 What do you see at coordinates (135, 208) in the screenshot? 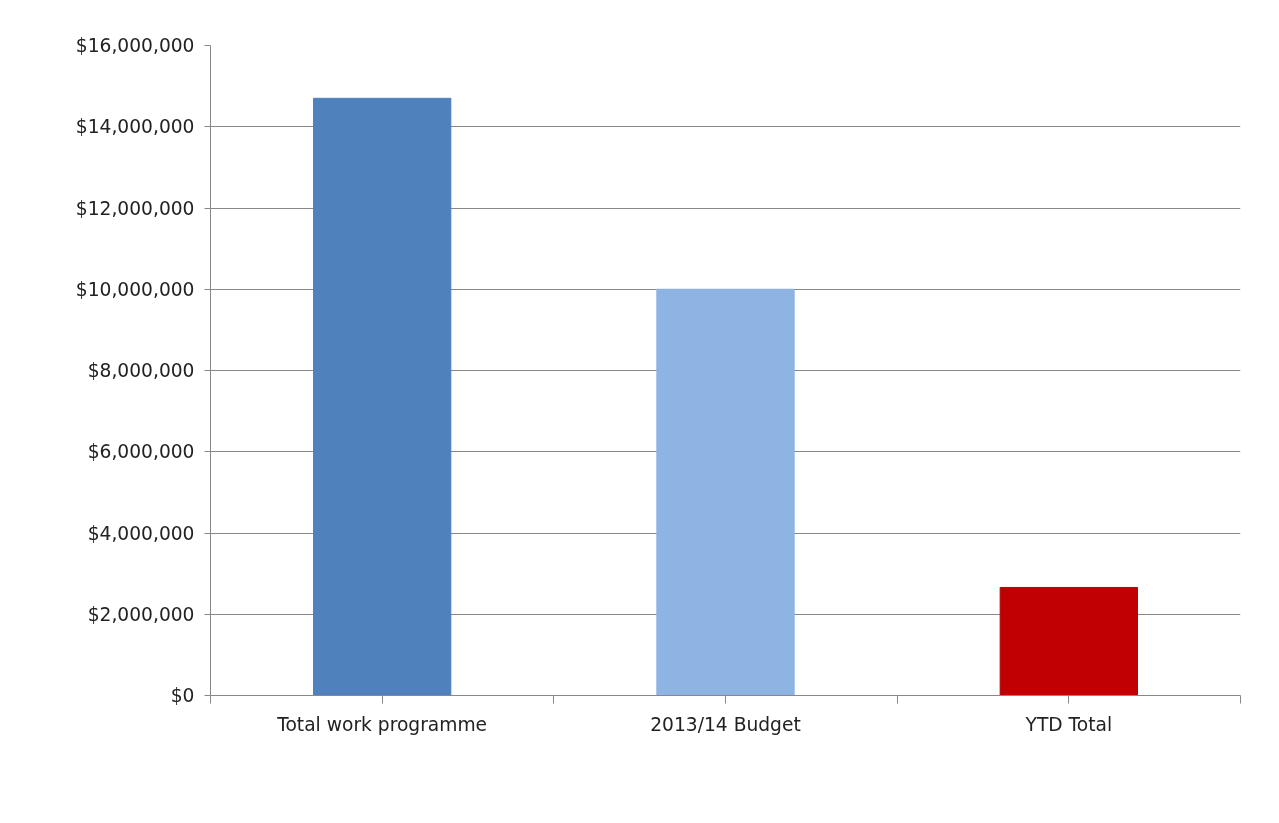
I see `y-tick-label: $12,000,000` at bounding box center [135, 208].